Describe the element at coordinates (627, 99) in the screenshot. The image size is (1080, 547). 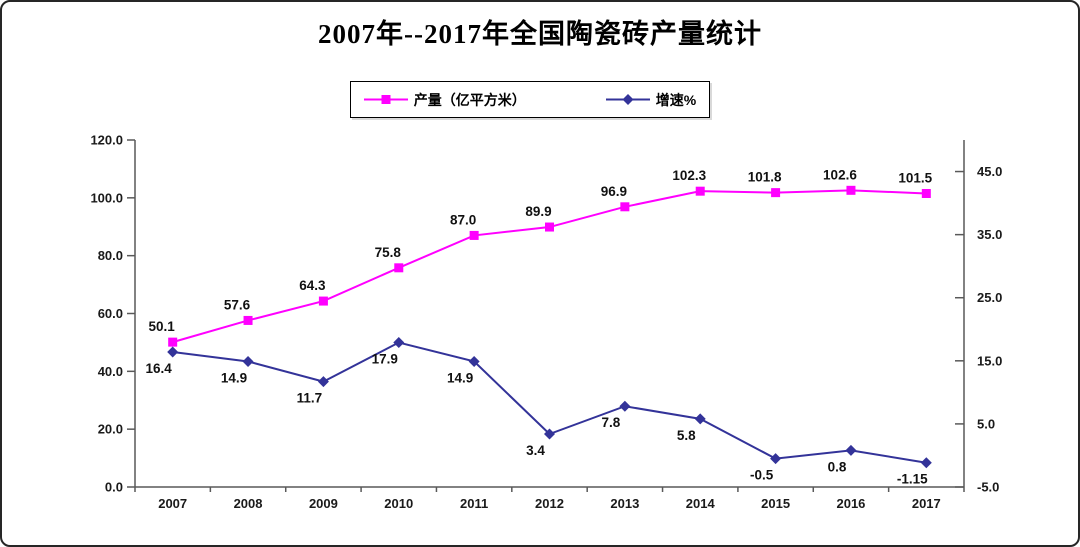
I see `line-diamond-marker-icon` at that location.